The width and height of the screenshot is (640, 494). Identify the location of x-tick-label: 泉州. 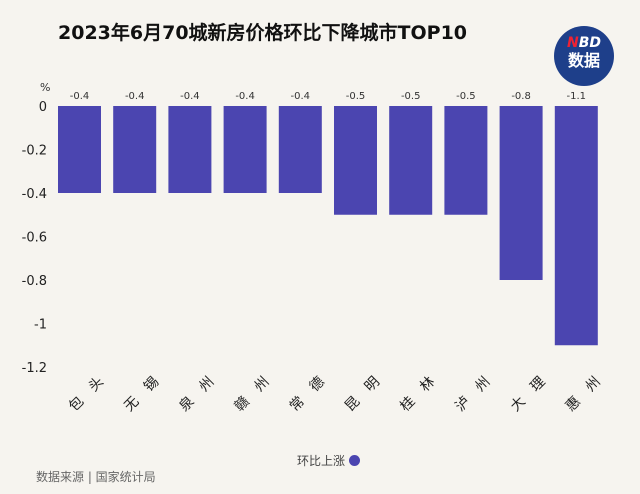
(202, 389).